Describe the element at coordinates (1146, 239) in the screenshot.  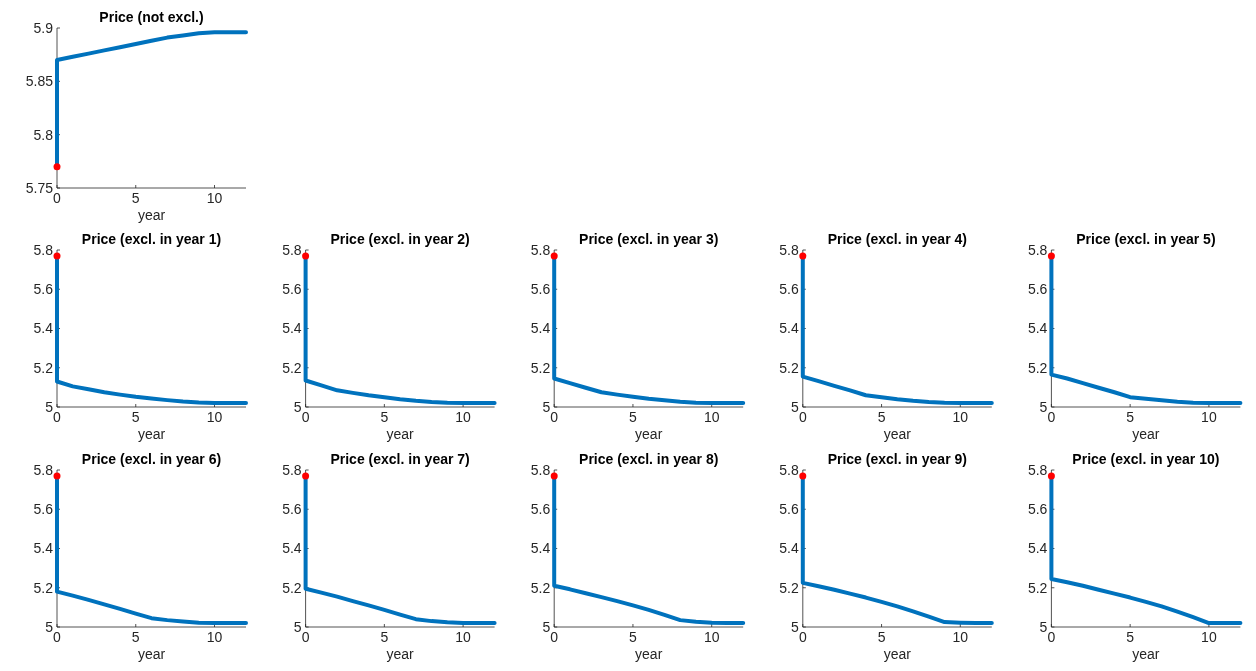
I see `chart-title: Price (excl. in year 5)` at that location.